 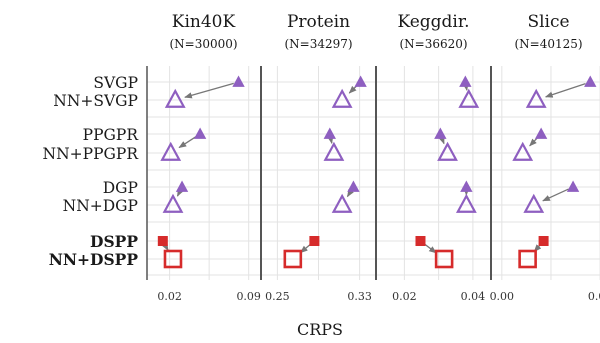 What do you see at coordinates (95, 101) in the screenshot?
I see `row-label-nn-svgp: NN+SVGP` at bounding box center [95, 101].